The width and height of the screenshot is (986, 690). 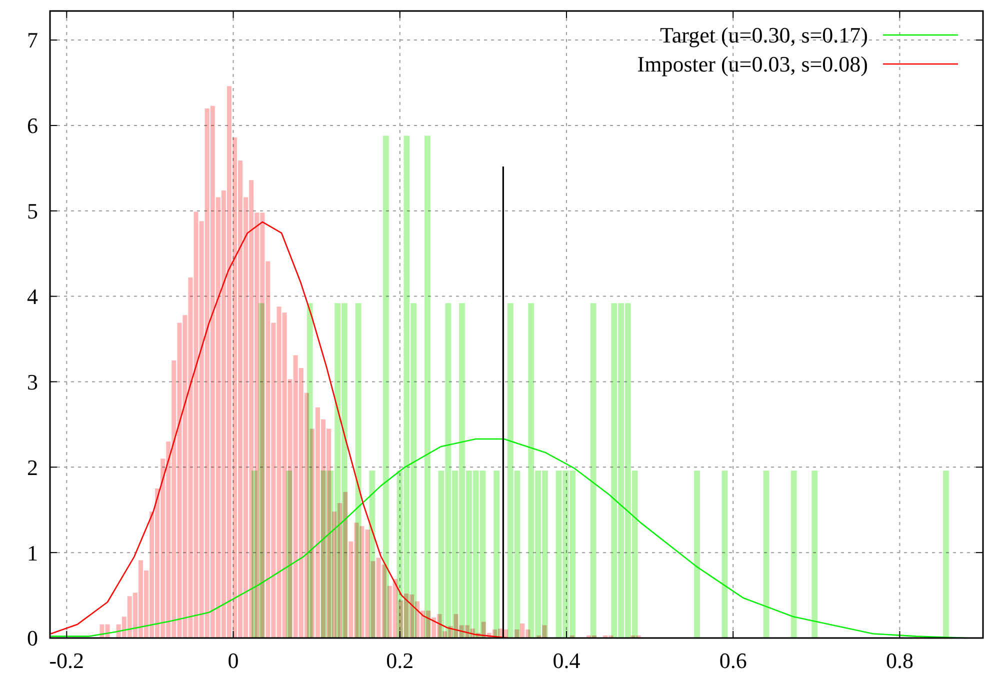 I want to click on y-tick-label: 3, so click(x=32, y=381).